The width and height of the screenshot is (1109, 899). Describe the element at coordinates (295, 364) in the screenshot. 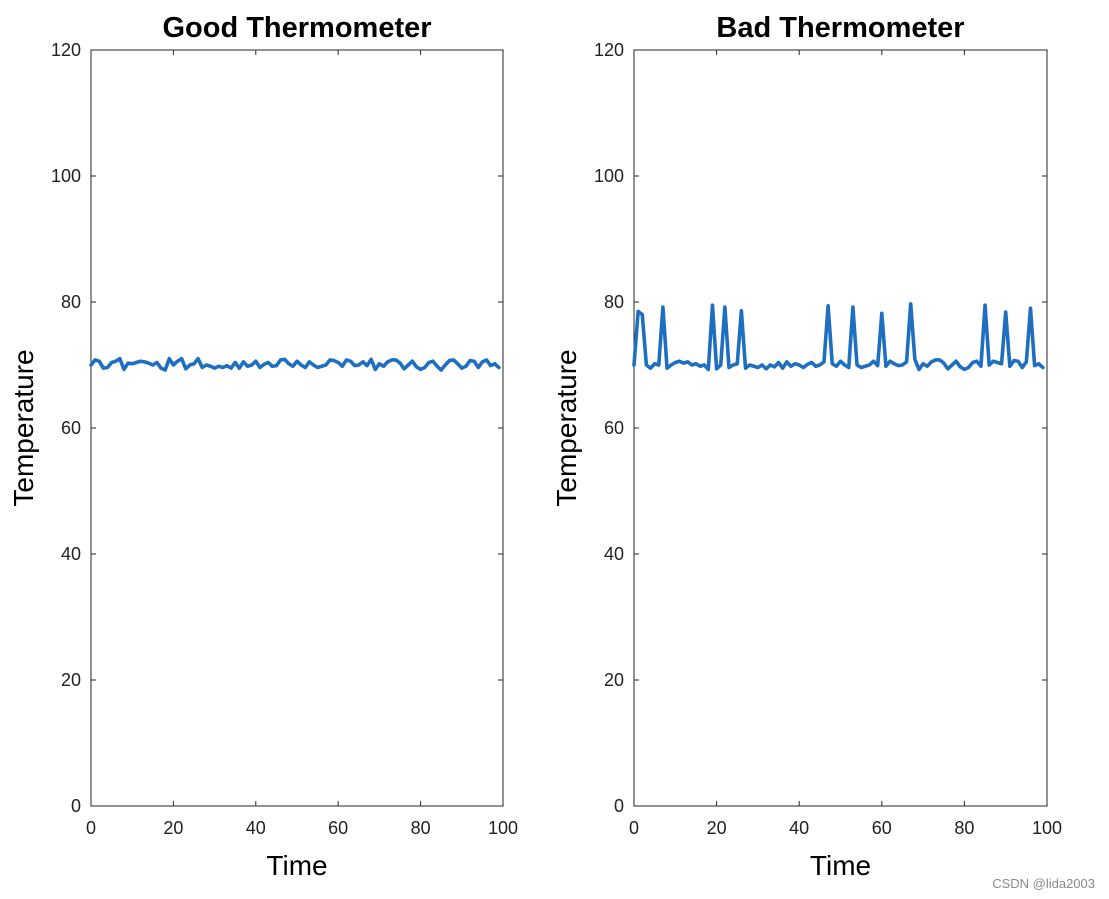

I see `series-line-good` at that location.